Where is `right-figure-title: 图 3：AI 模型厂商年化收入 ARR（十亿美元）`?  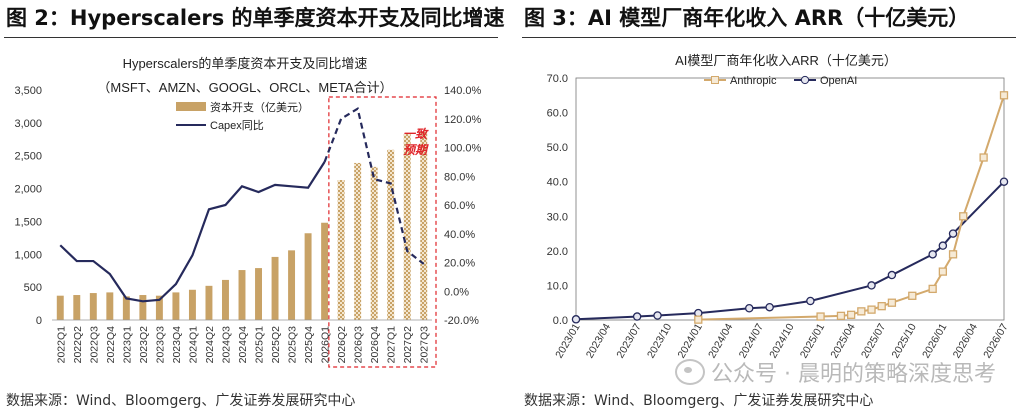 right-figure-title: 图 3：AI 模型厂商年化收入 ARR（十亿美元） is located at coordinates (747, 18).